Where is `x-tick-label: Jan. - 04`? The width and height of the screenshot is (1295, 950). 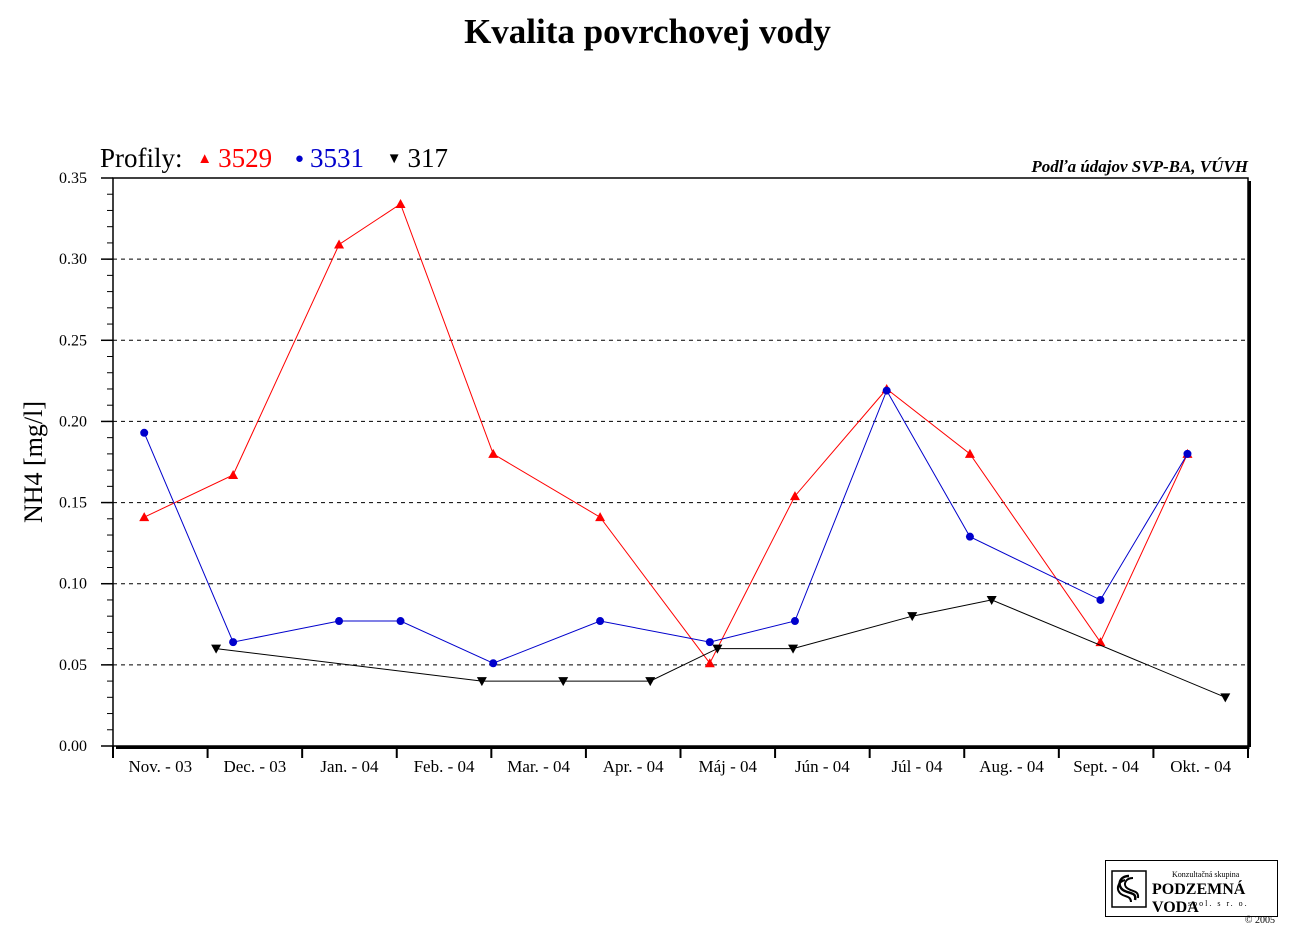
x-tick-label: Jan. - 04 is located at coordinates (349, 766).